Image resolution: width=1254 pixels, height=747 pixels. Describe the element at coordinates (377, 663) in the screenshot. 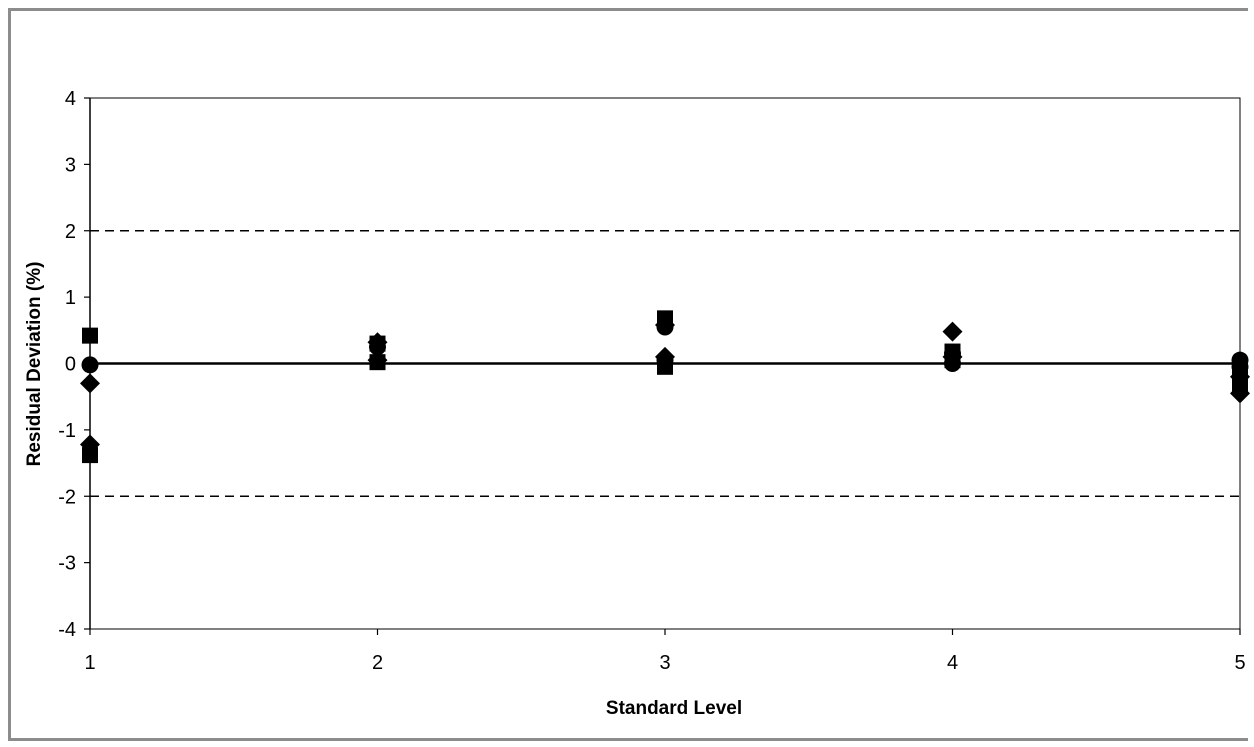

I see `x-tick-label: 2` at that location.